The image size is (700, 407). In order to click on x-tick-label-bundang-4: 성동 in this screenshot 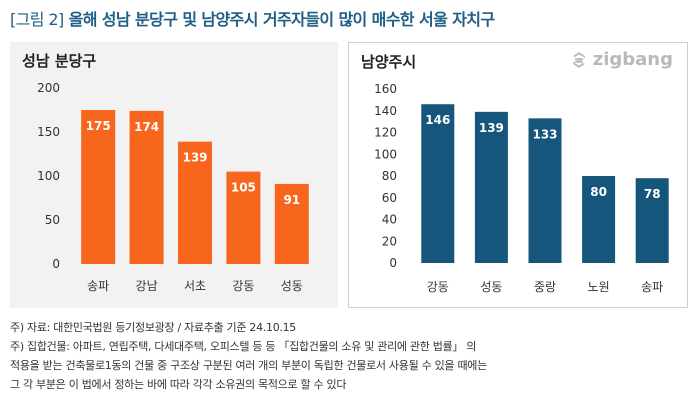, I will do `click(292, 286)`.